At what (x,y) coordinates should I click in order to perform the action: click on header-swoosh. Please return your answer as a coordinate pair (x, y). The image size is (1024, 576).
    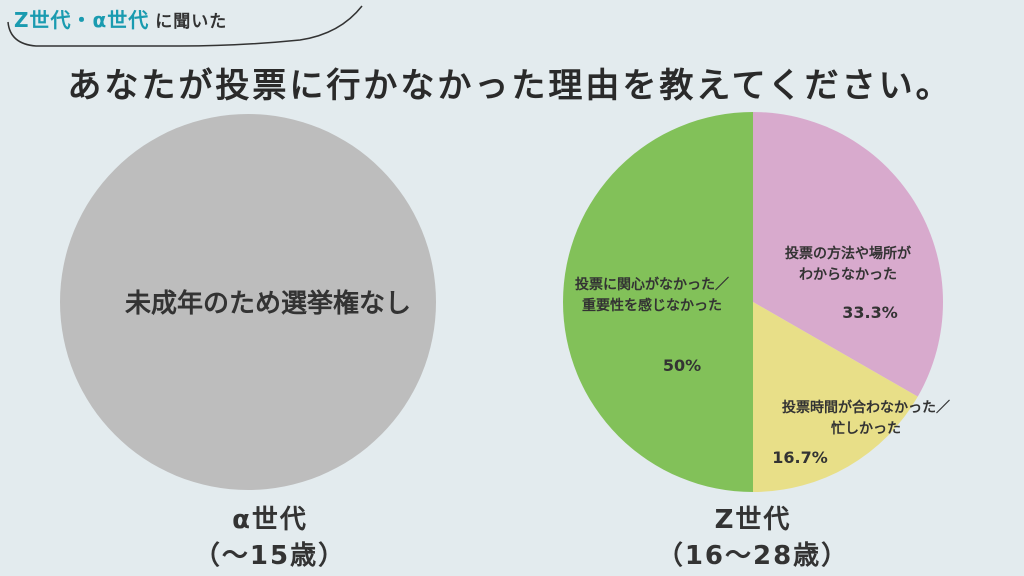
    Looking at the image, I should click on (185, 26).